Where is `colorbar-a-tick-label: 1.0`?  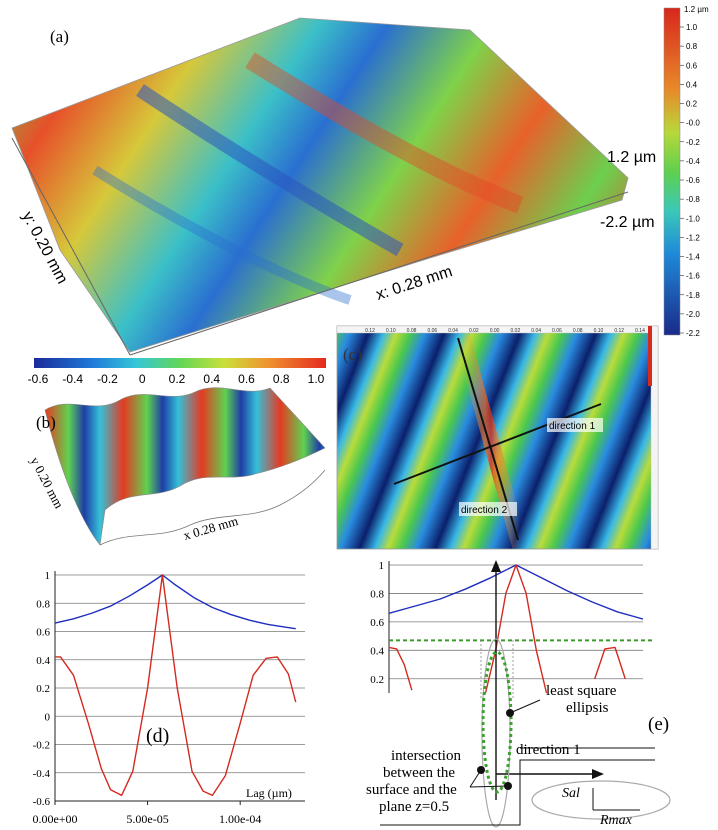 colorbar-a-tick-label: 1.0 is located at coordinates (692, 27).